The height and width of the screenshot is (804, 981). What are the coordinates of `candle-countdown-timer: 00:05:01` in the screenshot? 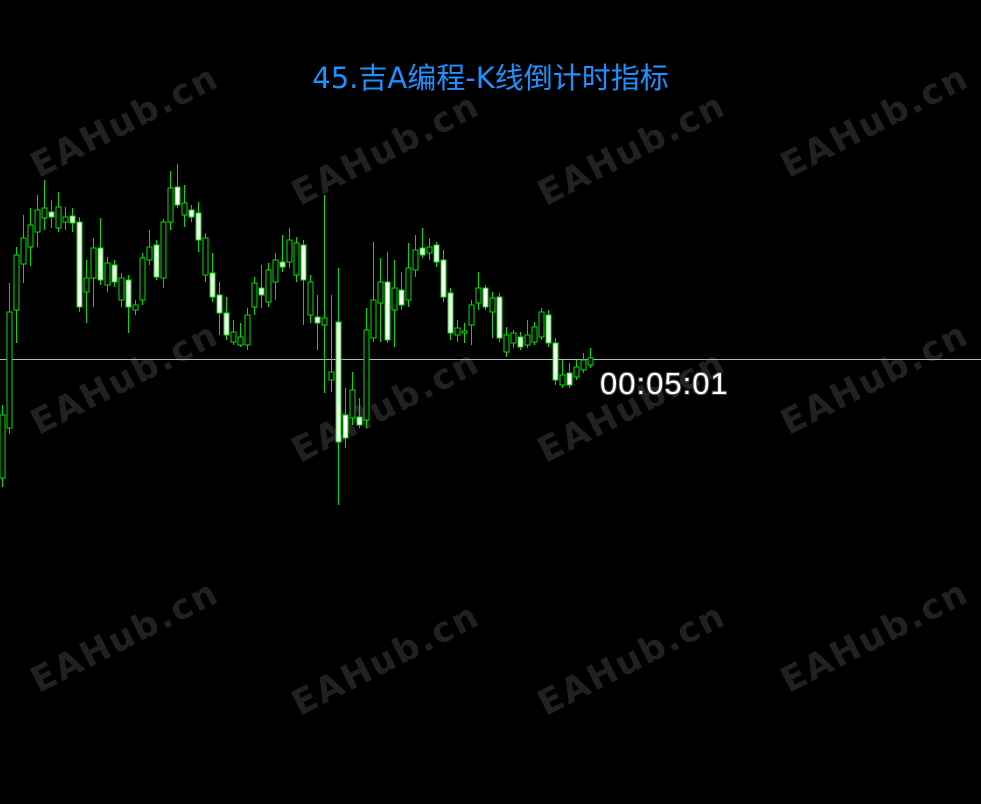 It's located at (664, 383).